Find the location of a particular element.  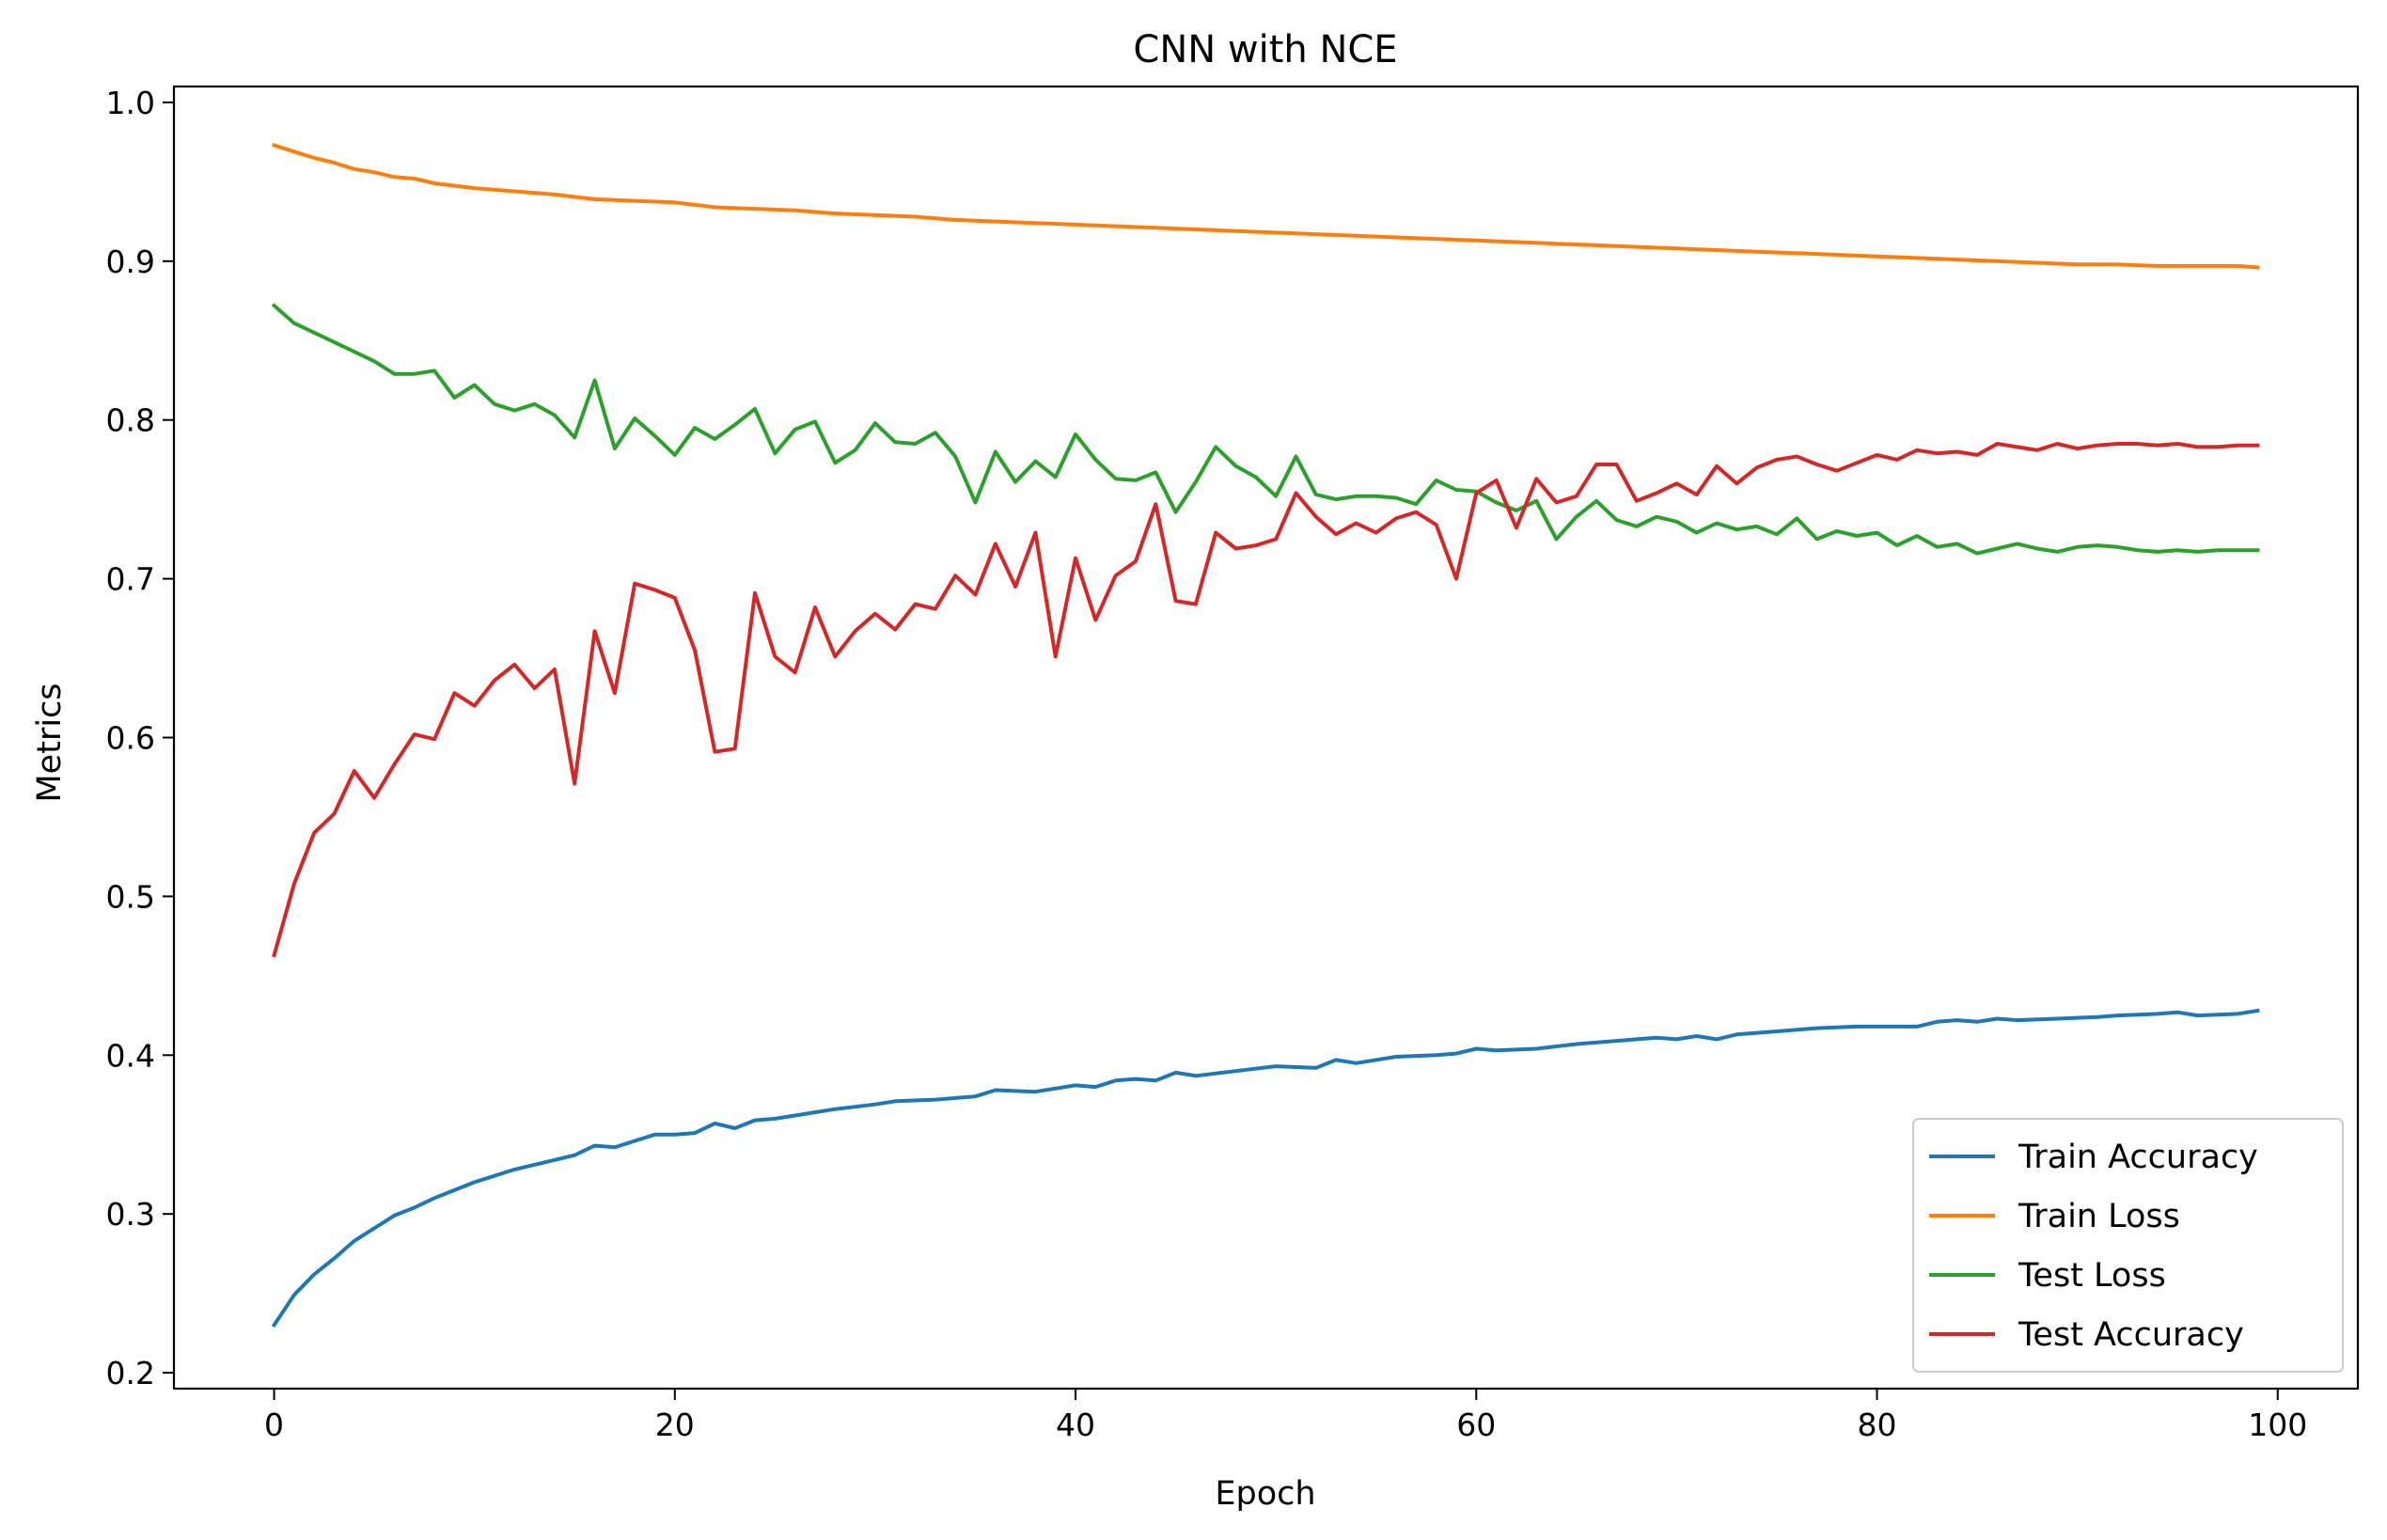

chart-title: CNN with NCE is located at coordinates (1265, 50).